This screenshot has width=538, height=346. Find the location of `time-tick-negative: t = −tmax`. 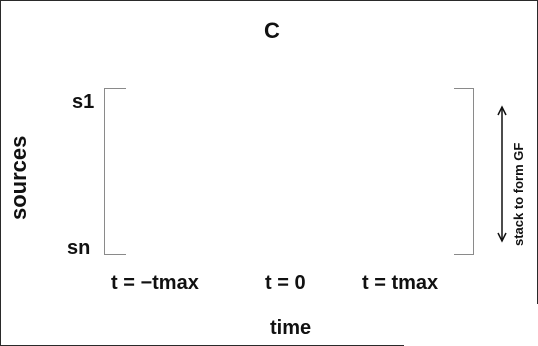

time-tick-negative: t = −tmax is located at coordinates (155, 283).